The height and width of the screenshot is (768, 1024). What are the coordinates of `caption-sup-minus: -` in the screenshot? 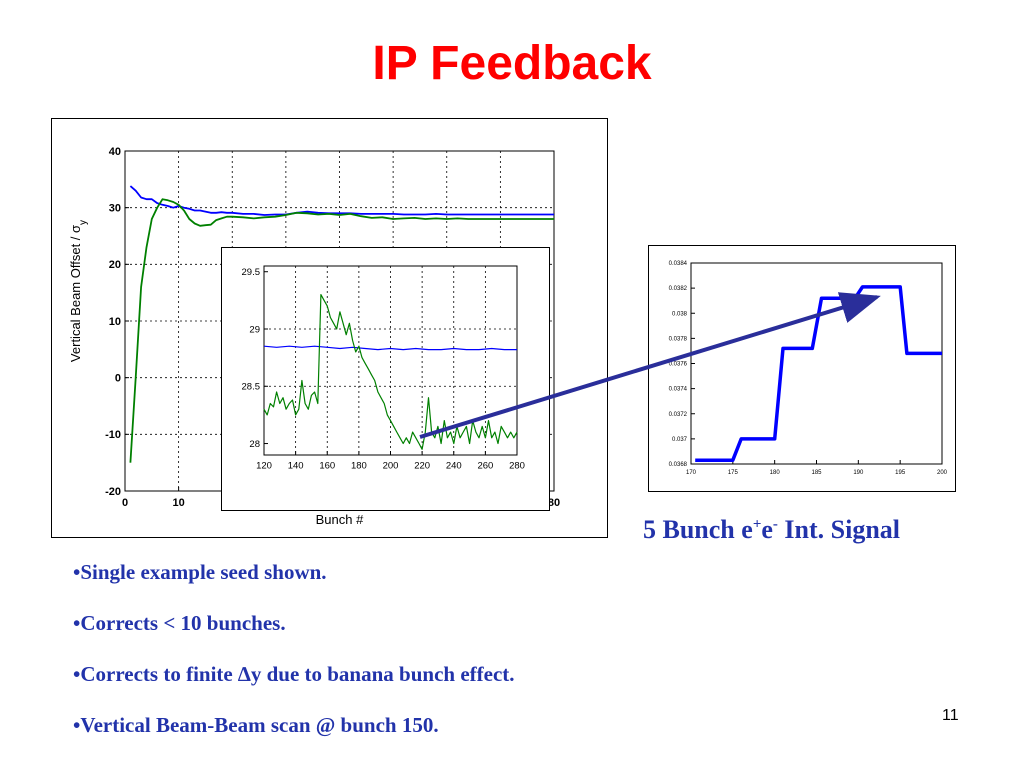 It's located at (775, 524).